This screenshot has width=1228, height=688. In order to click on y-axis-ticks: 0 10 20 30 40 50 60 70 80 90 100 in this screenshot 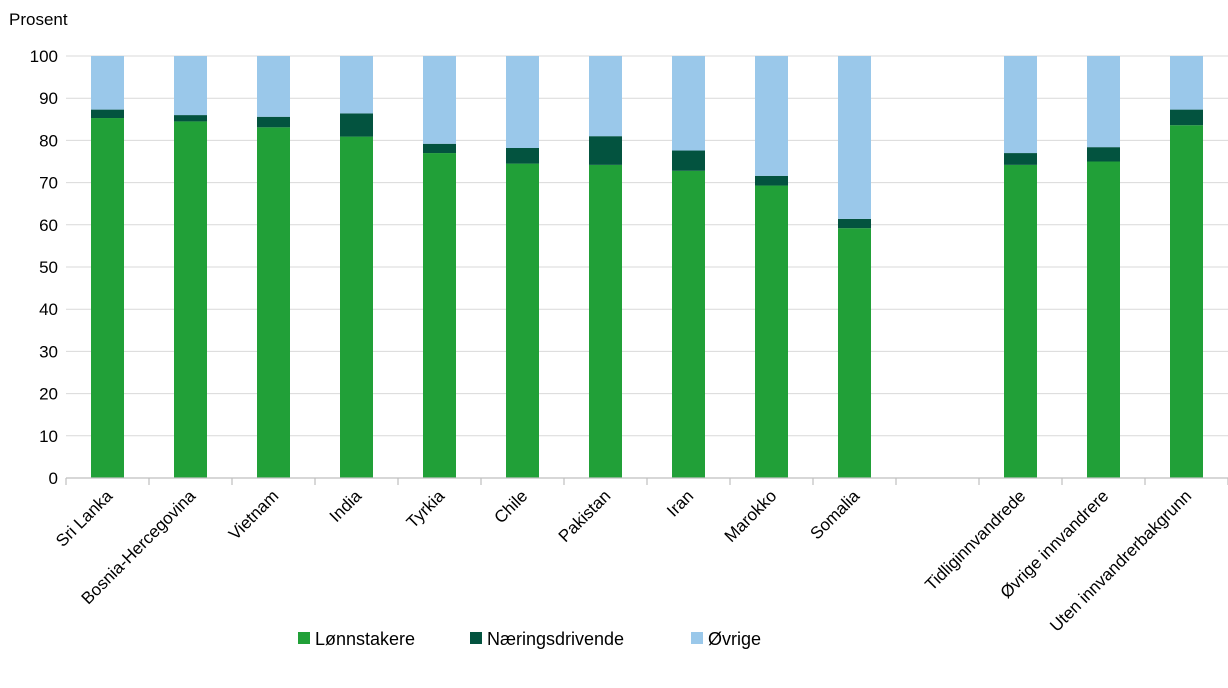, I will do `click(44, 267)`.